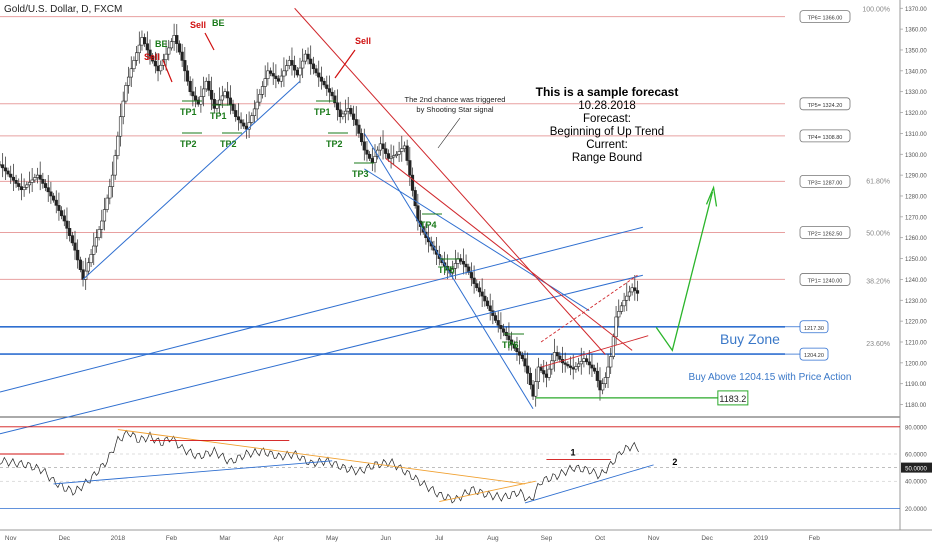 The width and height of the screenshot is (932, 550). I want to click on fib-label-0: 100.00%, so click(876, 9).